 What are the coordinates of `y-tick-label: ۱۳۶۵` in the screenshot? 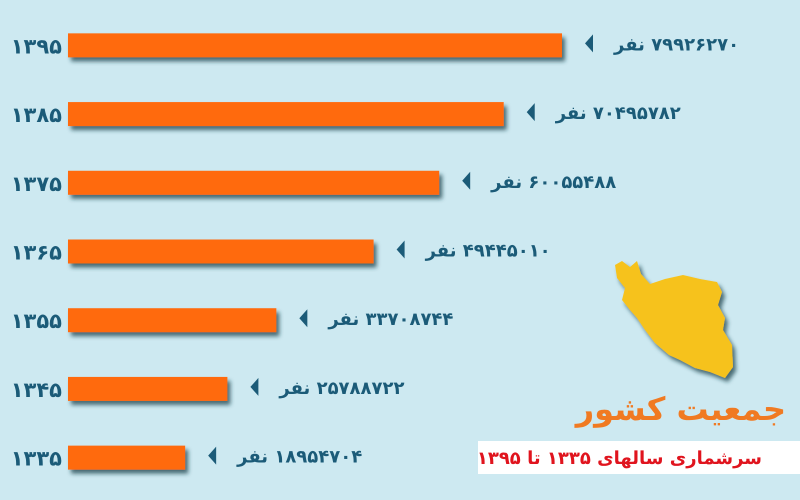 It's located at (36, 252).